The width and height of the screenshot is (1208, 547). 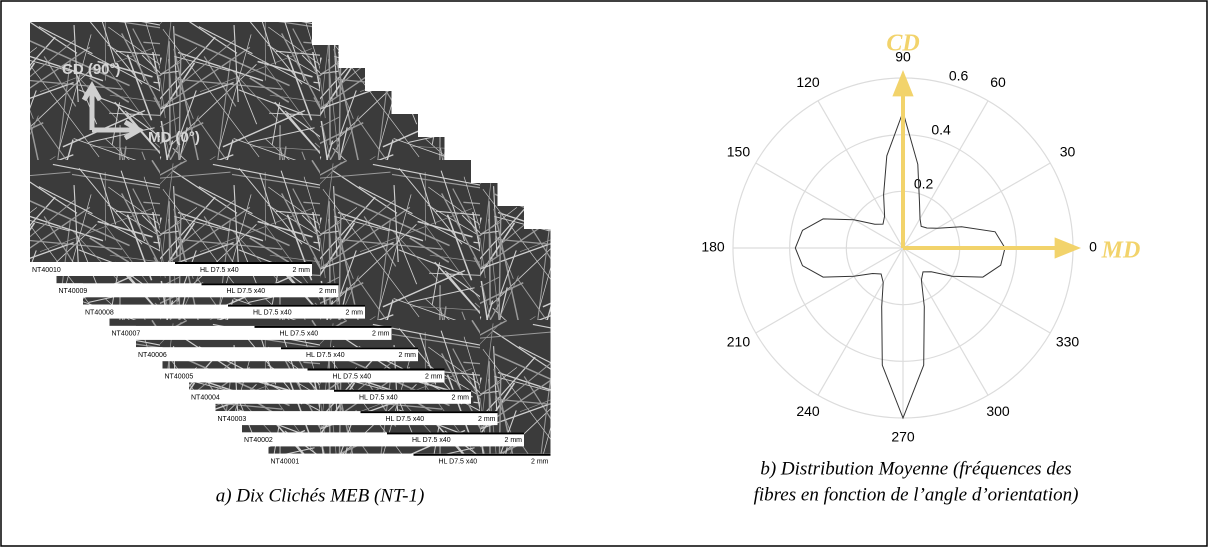 I want to click on distribution-line, so click(x=900, y=265).